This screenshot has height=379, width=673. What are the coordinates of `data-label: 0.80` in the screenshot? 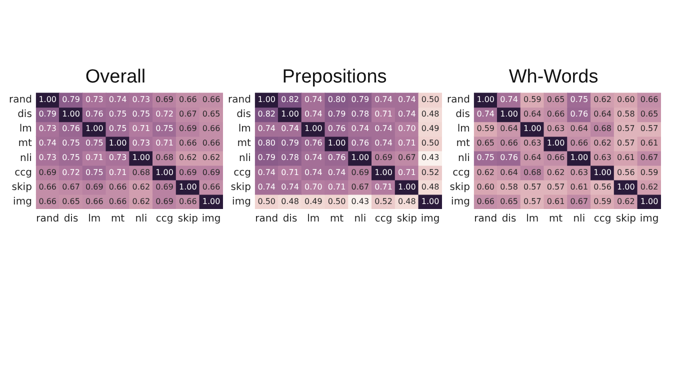 It's located at (267, 143).